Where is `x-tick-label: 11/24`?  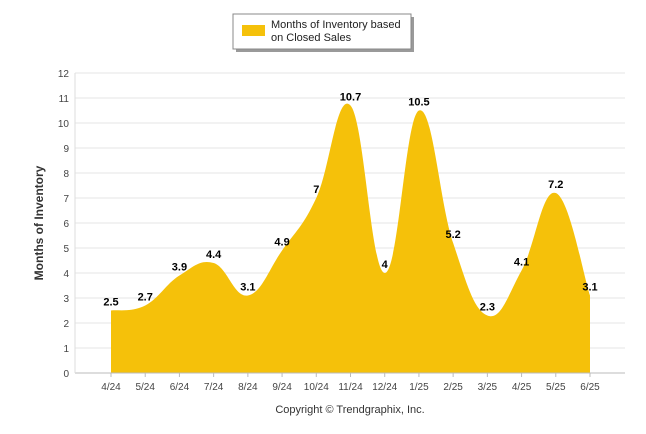 x-tick-label: 11/24 is located at coordinates (350, 387).